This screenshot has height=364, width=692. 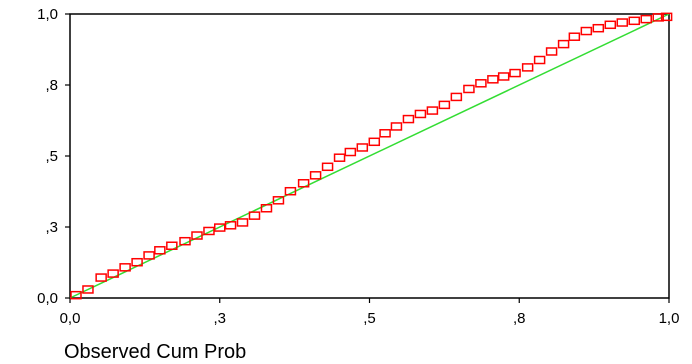 I want to click on x-tick-label: ,3, so click(x=219, y=318).